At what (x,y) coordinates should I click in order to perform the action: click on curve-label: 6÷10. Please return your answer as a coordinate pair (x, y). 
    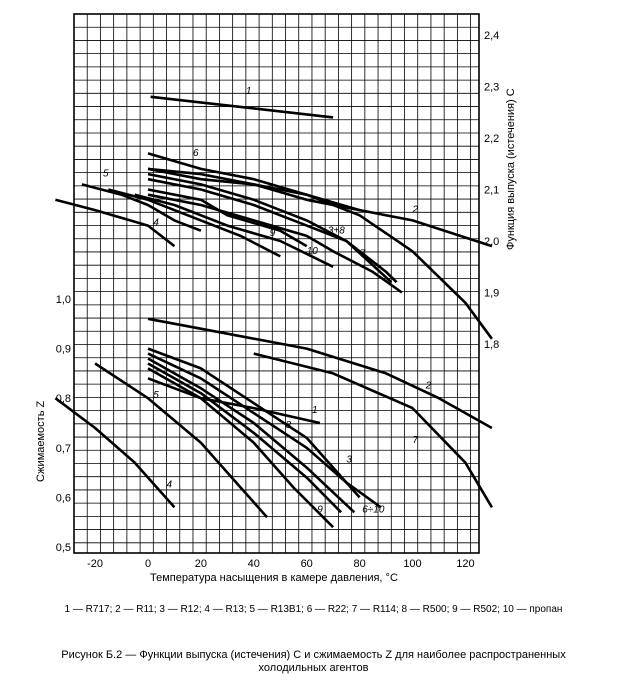
    Looking at the image, I should click on (373, 509).